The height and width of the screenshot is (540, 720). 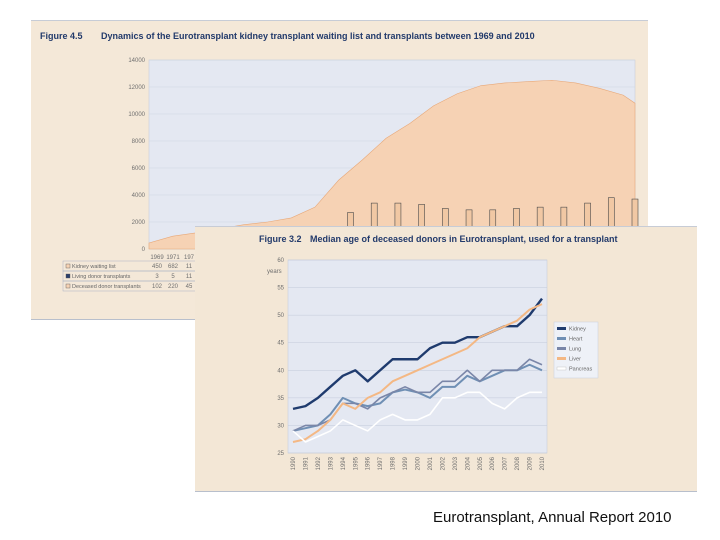 I want to click on series-line-pancreas, so click(x=417, y=417).